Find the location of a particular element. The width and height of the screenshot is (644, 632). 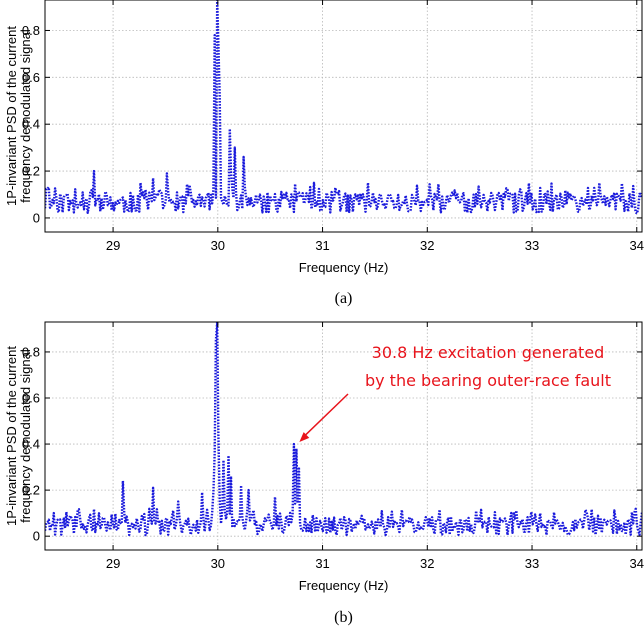

panel-caption-b: (b) is located at coordinates (343, 617).